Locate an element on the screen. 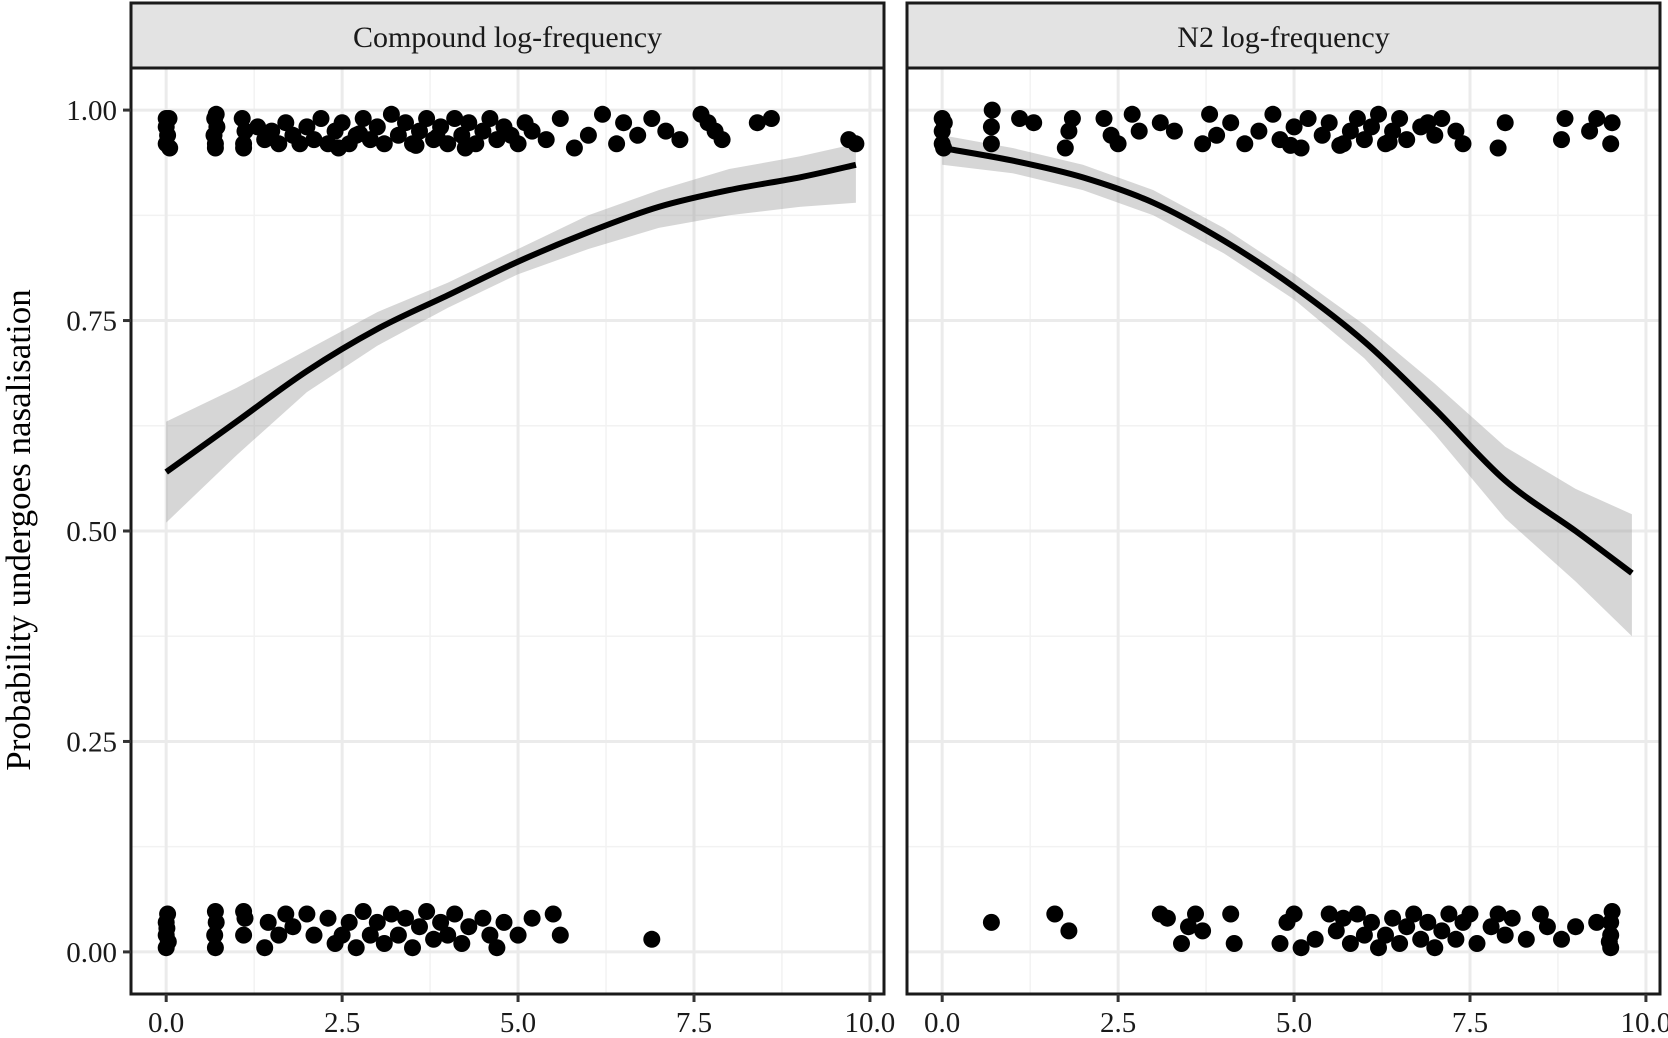  y-tick-label: 1.00 is located at coordinates (91, 111).